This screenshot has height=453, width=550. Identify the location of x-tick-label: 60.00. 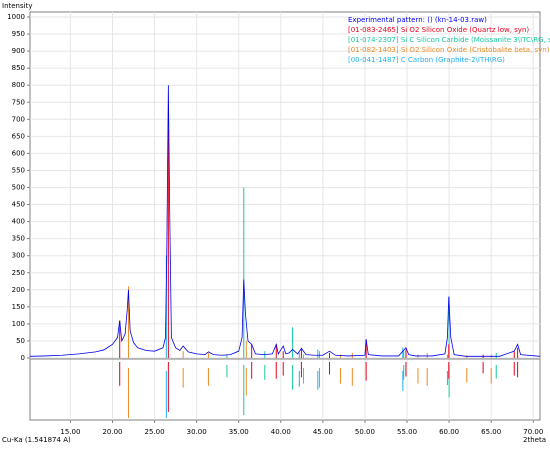
(449, 432).